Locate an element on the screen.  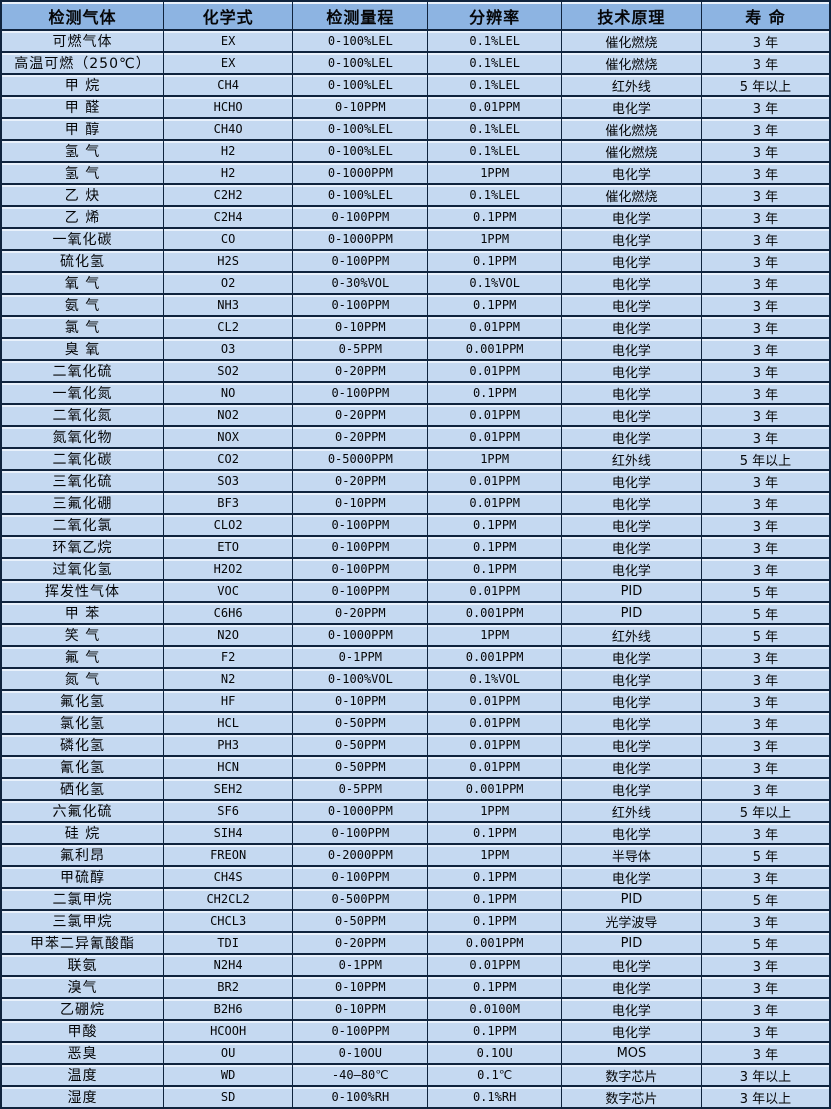
table-row: 氯 气 CL2 0-10PPM 0.01PPM 电化学 3 年 is located at coordinates (415, 327).